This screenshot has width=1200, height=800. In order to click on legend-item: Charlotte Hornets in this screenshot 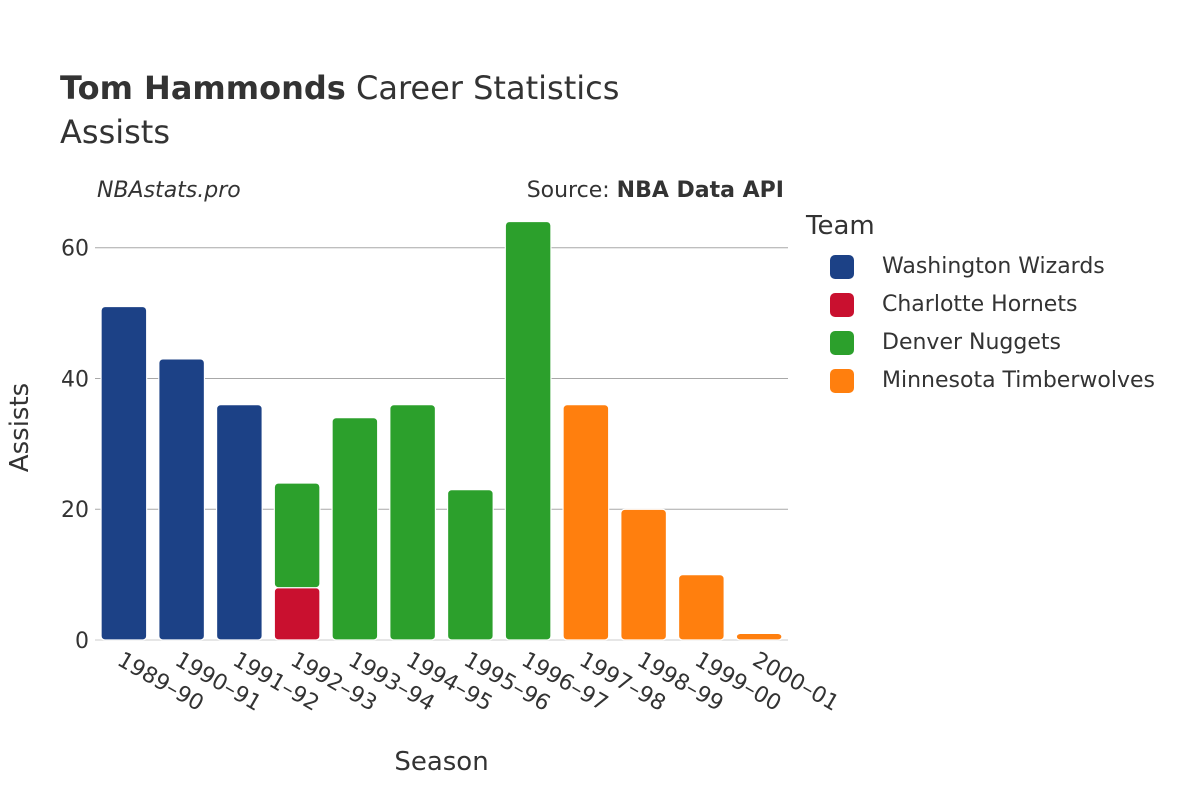, I will do `click(953, 305)`.